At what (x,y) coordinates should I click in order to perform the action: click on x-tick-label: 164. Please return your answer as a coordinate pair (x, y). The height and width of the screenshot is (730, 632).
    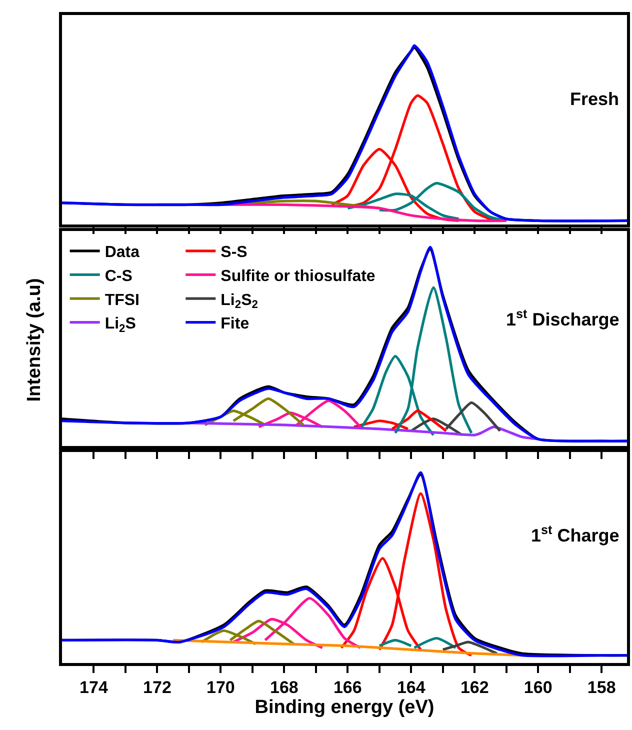
    Looking at the image, I should click on (411, 688).